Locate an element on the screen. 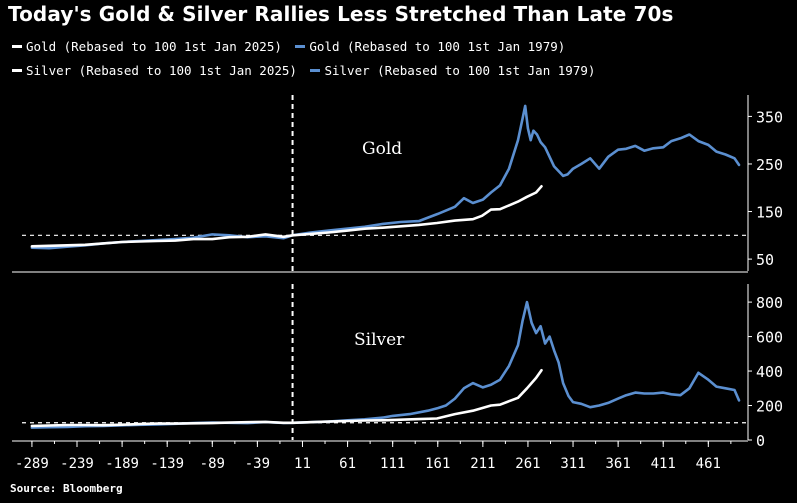 This screenshot has height=503, width=797. x-tick-label: 261 is located at coordinates (527, 464).